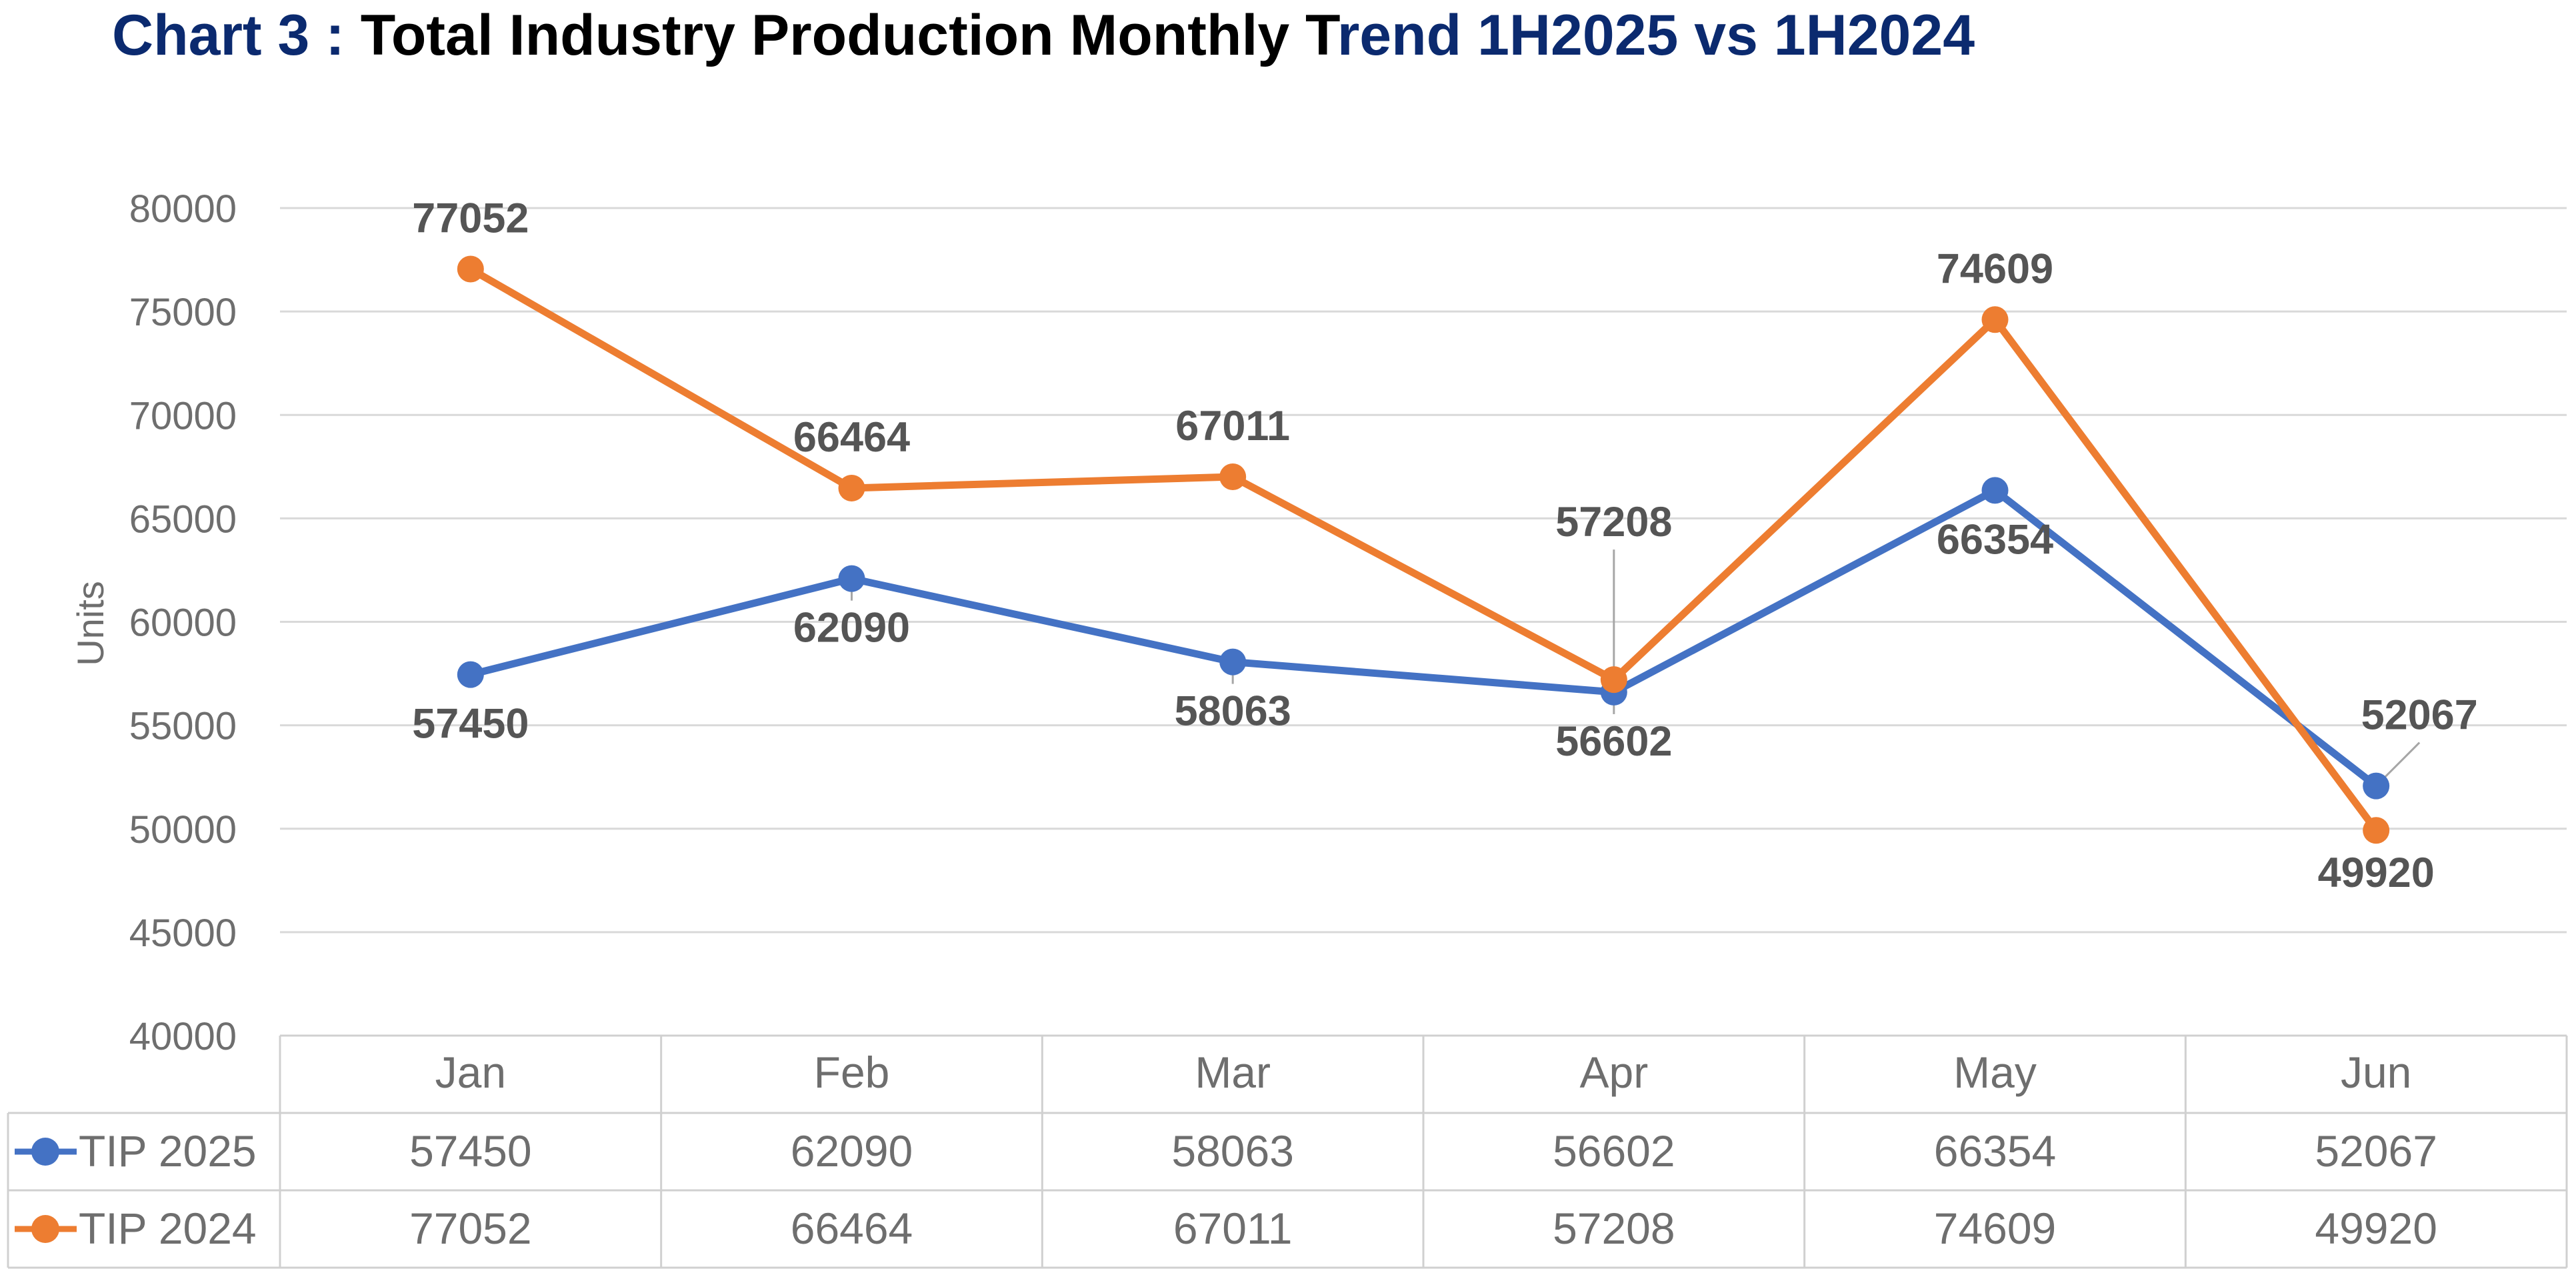  I want to click on y-tick-label: 60000, so click(183, 623).